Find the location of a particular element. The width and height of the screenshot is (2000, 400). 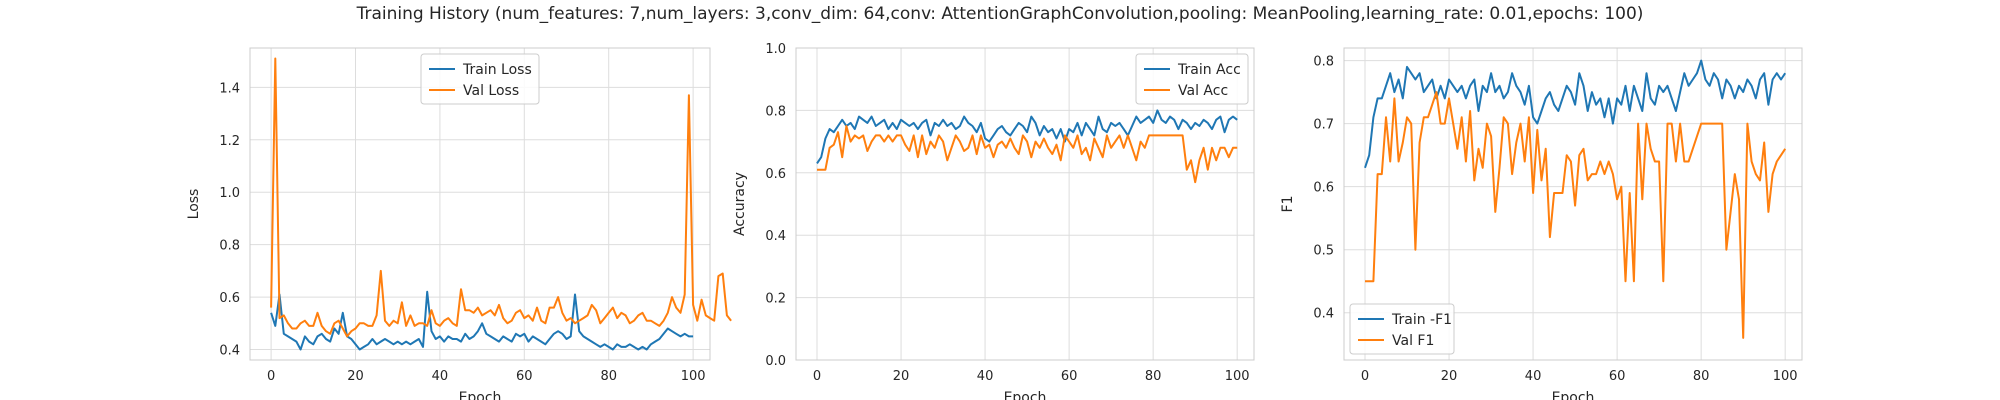

y-tick-label: 0.7 is located at coordinates (1323, 125).